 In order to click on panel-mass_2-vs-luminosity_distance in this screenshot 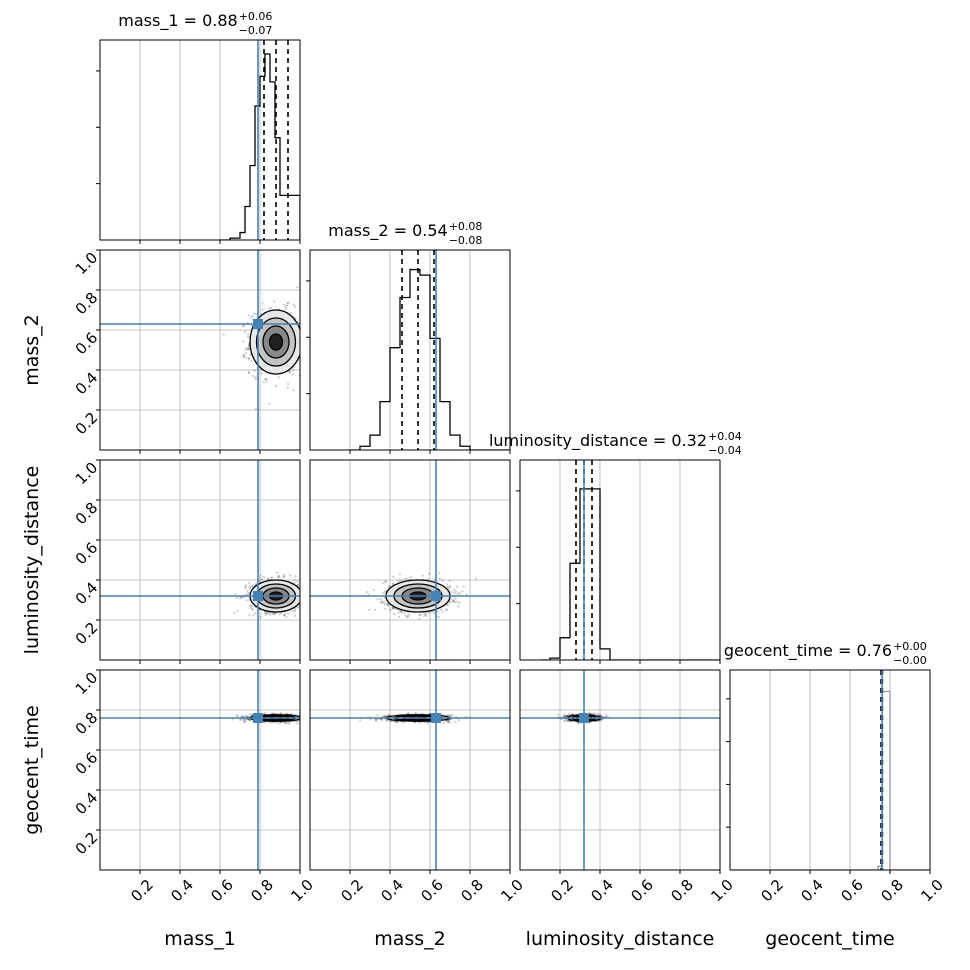, I will do `click(410, 561)`.